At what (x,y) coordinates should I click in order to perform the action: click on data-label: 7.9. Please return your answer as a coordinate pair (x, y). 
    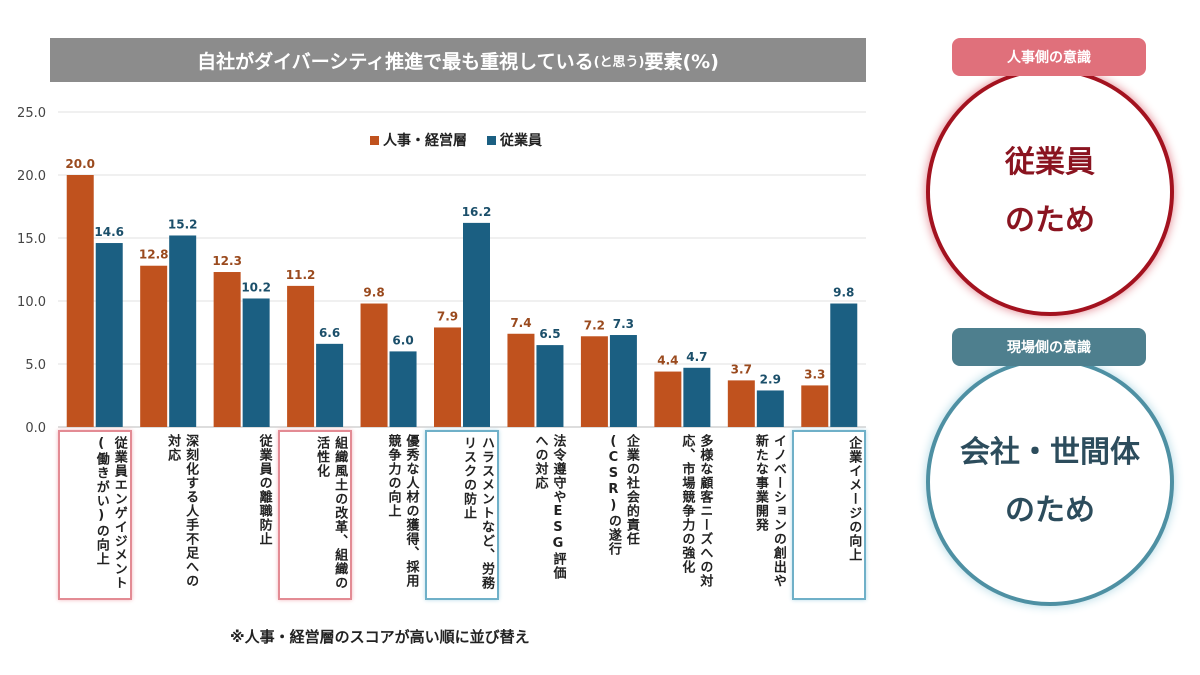
    Looking at the image, I should click on (447, 316).